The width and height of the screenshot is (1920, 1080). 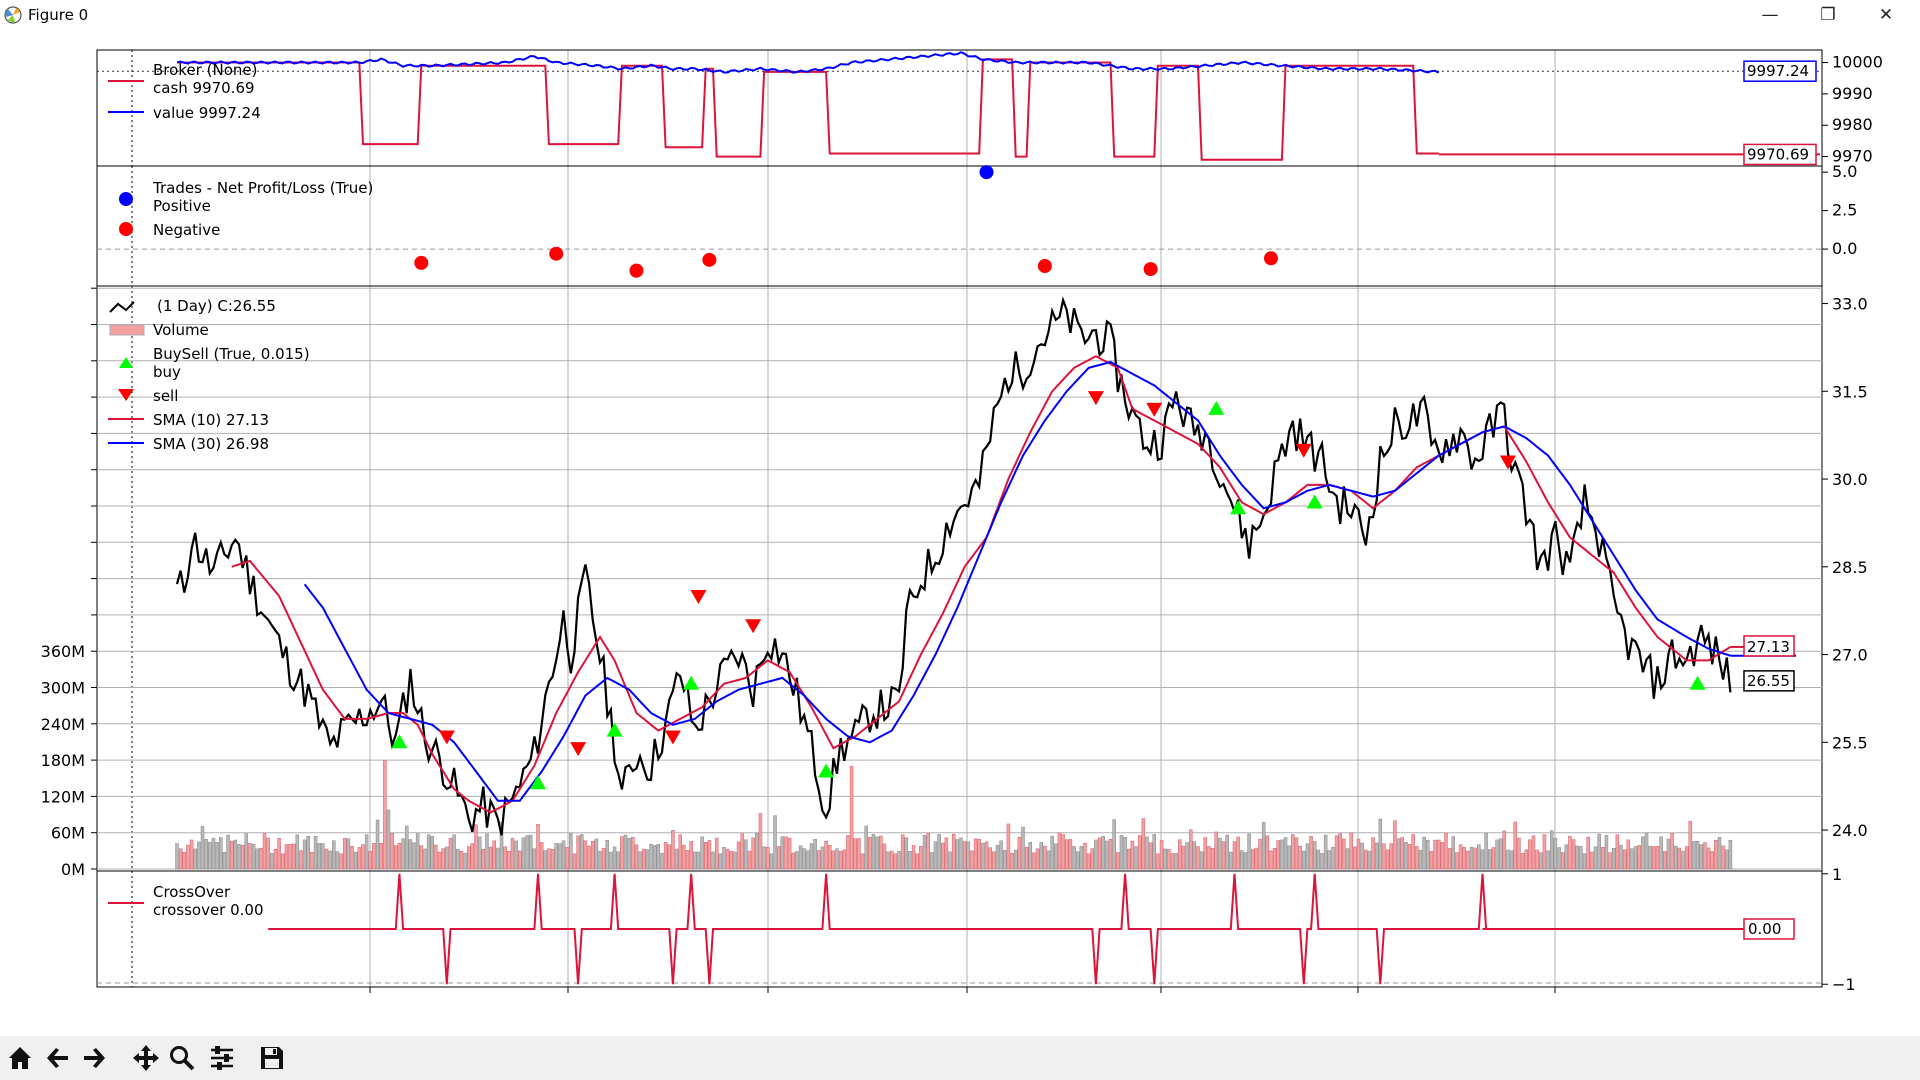 I want to click on sma10-last-box, so click(x=1769, y=646).